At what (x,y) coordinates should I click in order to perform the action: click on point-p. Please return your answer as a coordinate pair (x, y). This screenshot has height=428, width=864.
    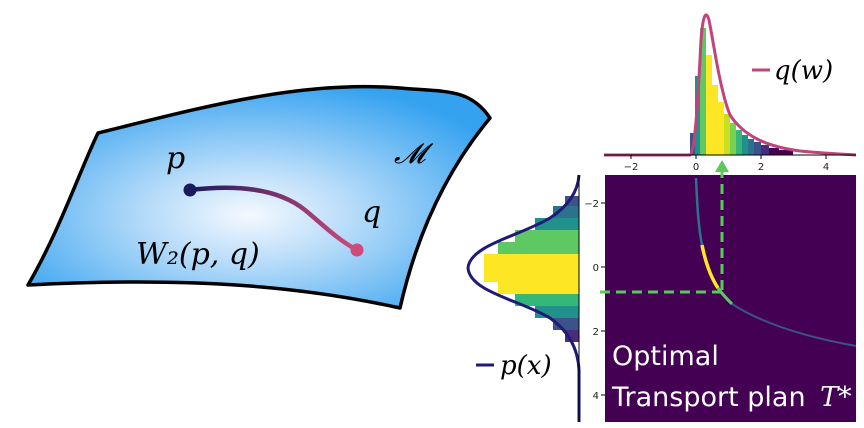
    Looking at the image, I should click on (190, 190).